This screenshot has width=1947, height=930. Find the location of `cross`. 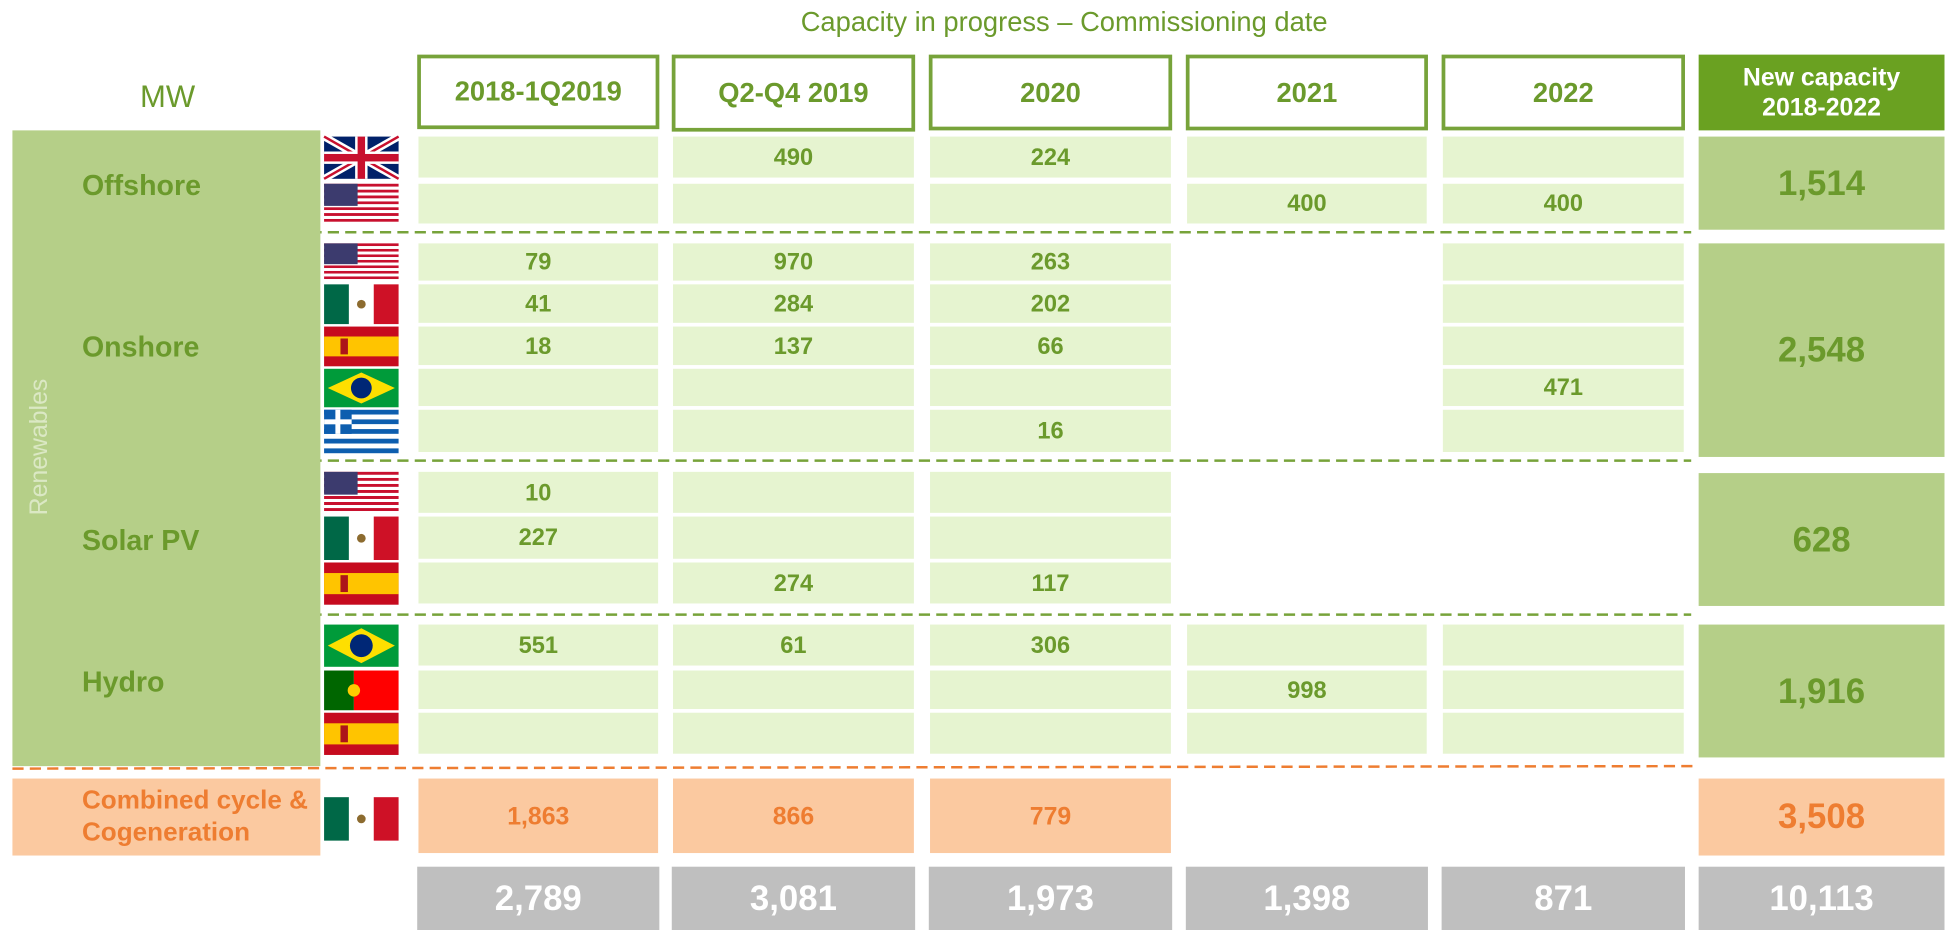

cross is located at coordinates (361, 157).